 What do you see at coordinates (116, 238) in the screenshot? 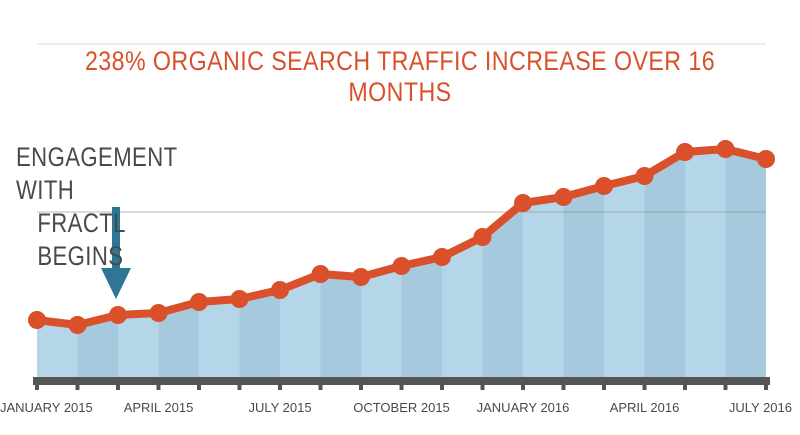
I see `annotation-arrow-shaft` at bounding box center [116, 238].